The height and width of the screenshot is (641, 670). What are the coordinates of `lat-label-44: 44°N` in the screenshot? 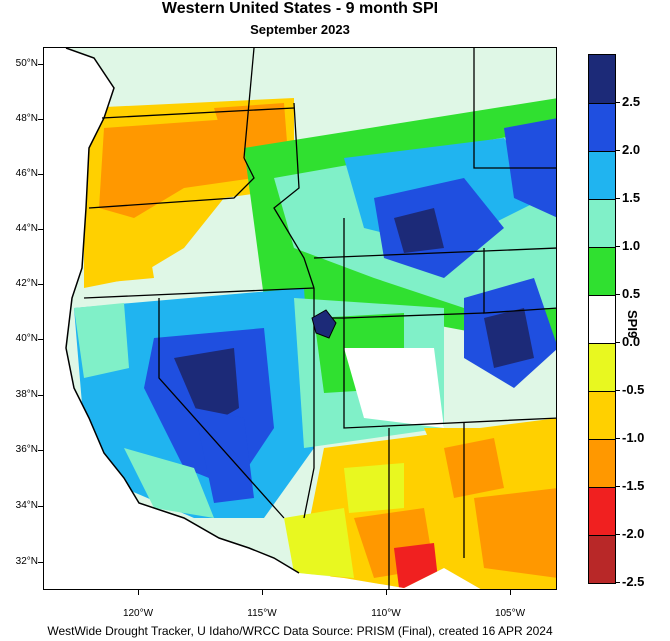 It's located at (26, 228).